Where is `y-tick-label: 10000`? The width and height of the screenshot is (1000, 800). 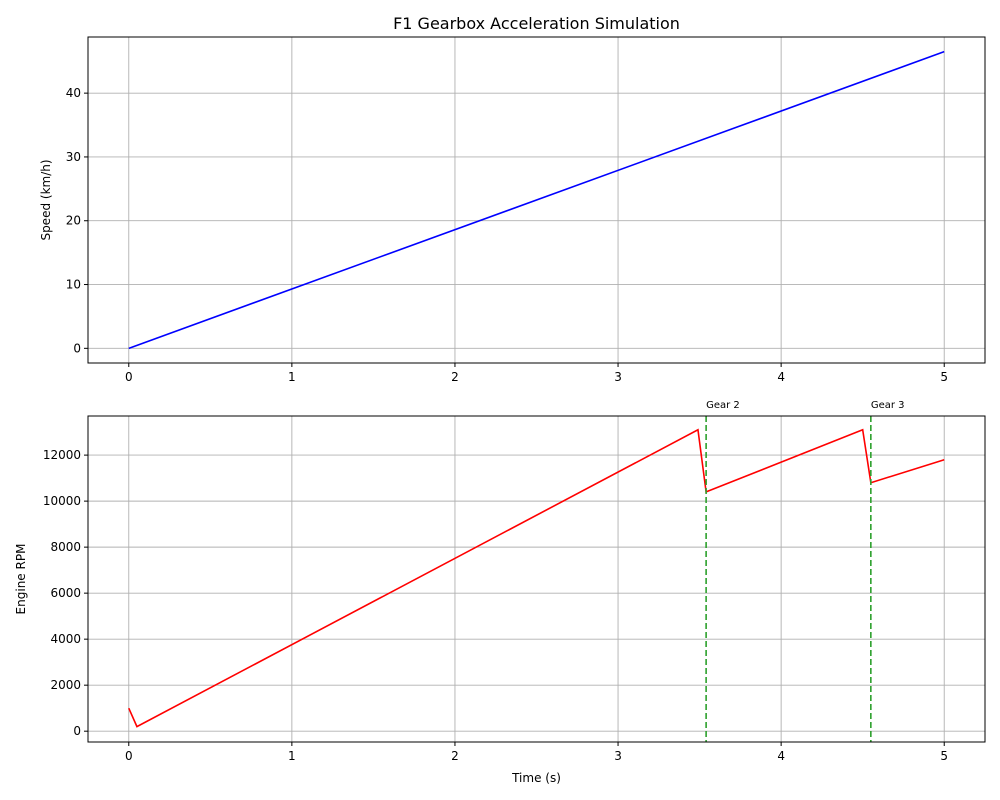
y-tick-label: 10000 is located at coordinates (62, 501).